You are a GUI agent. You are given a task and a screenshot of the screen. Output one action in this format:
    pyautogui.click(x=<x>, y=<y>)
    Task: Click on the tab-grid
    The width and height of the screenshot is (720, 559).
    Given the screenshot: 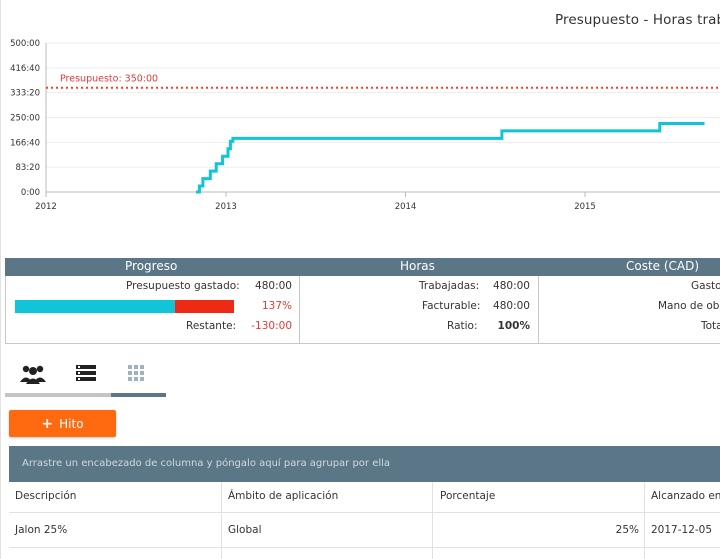 What is the action you would take?
    pyautogui.click(x=138, y=380)
    